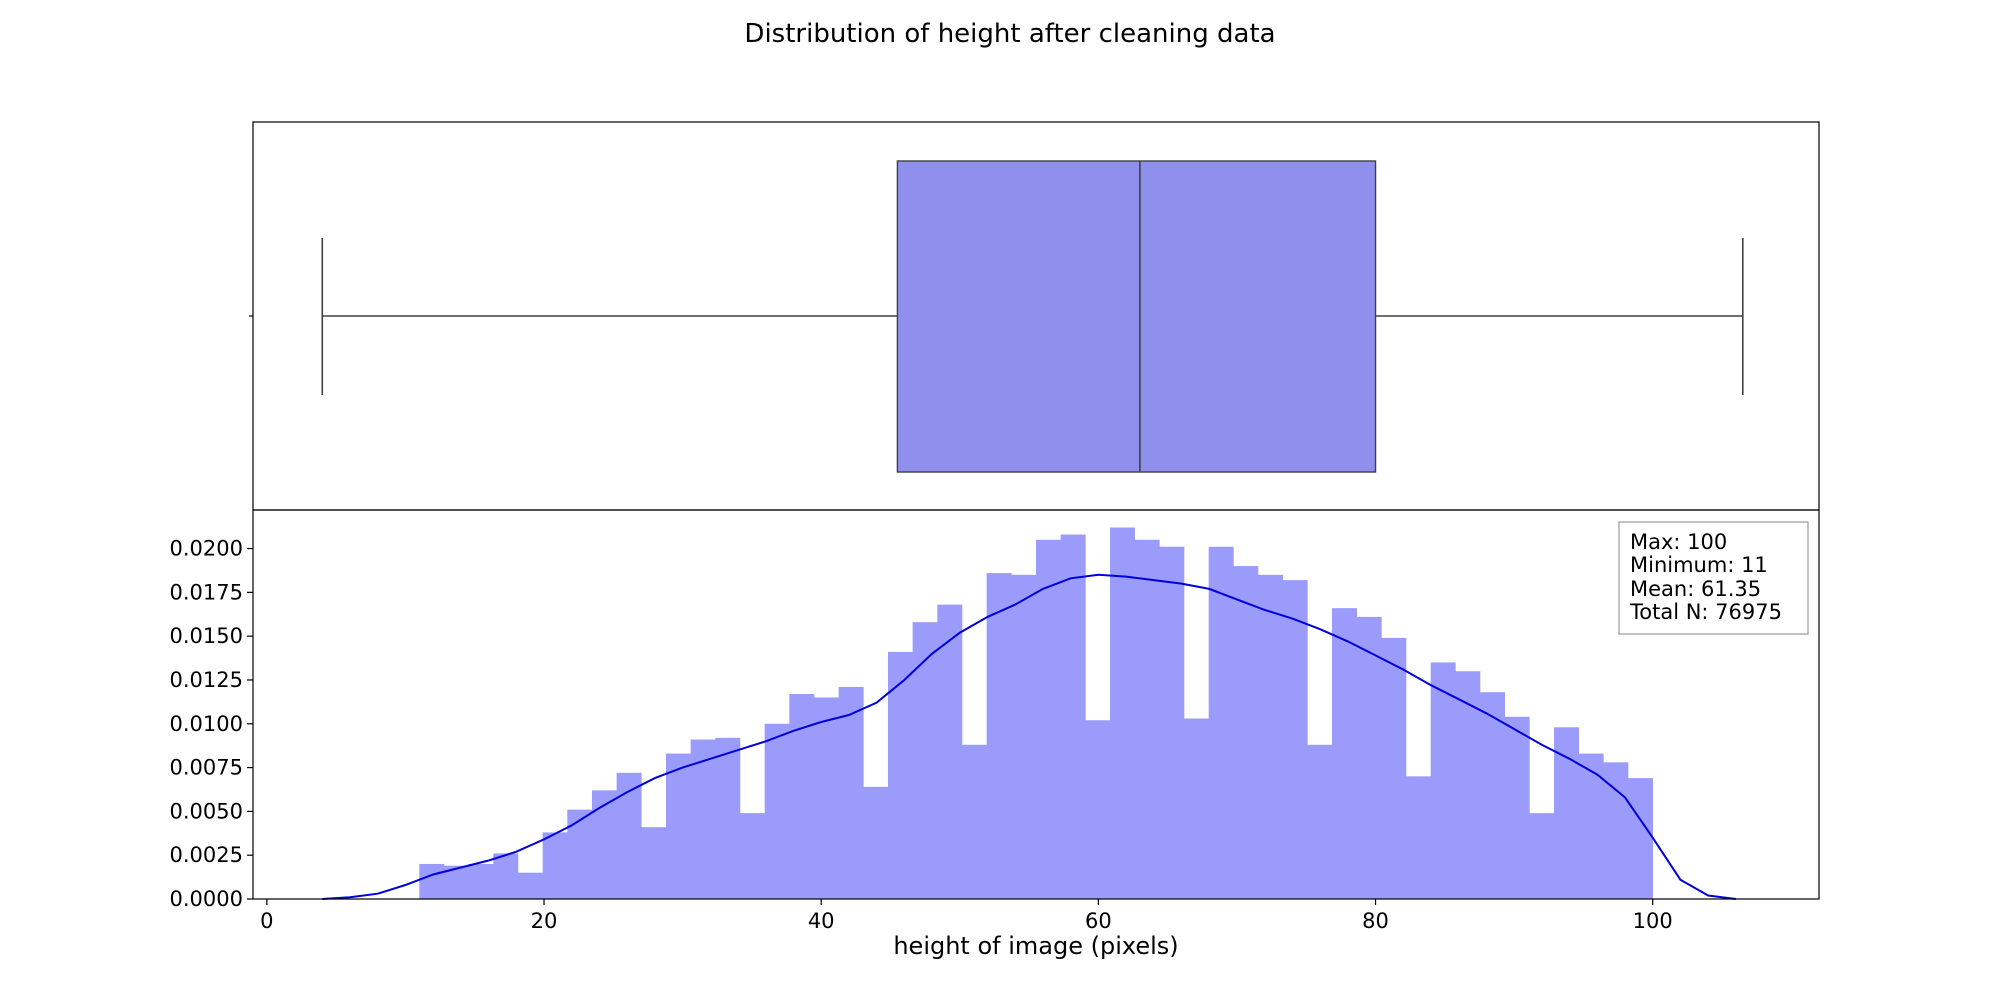  Describe the element at coordinates (1653, 921) in the screenshot. I see `x-tick-label: 100` at that location.